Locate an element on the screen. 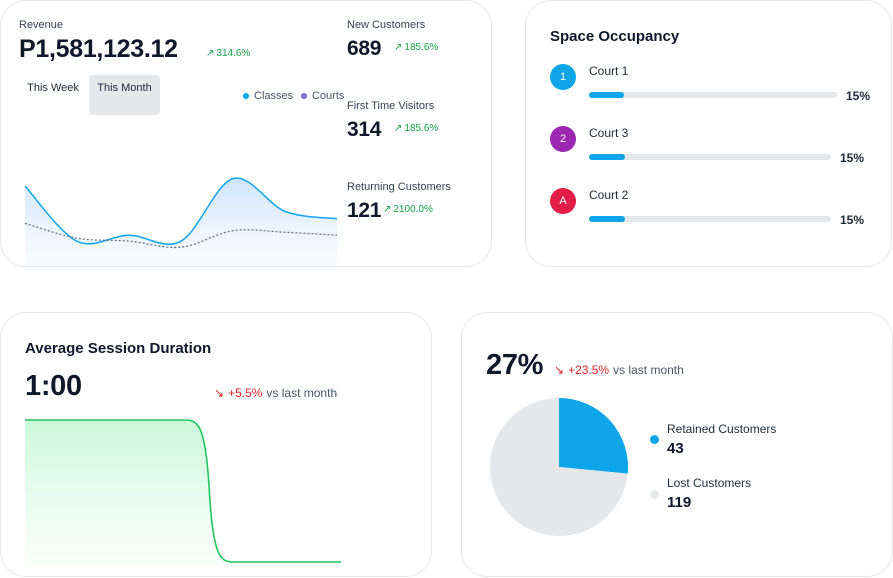 The width and height of the screenshot is (893, 578). retained-customers-value: 43 is located at coordinates (675, 448).